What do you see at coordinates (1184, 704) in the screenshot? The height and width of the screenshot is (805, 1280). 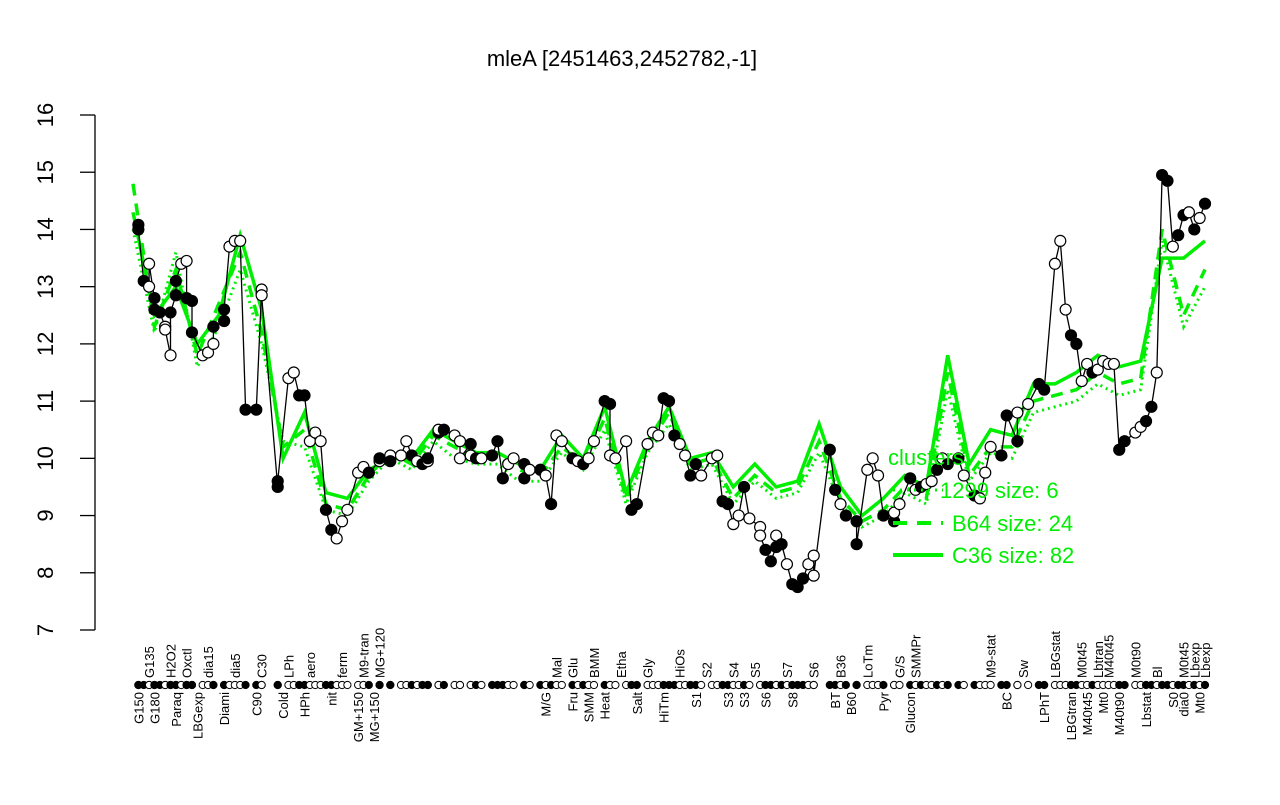 I see `x-label-bottom: dia0` at bounding box center [1184, 704].